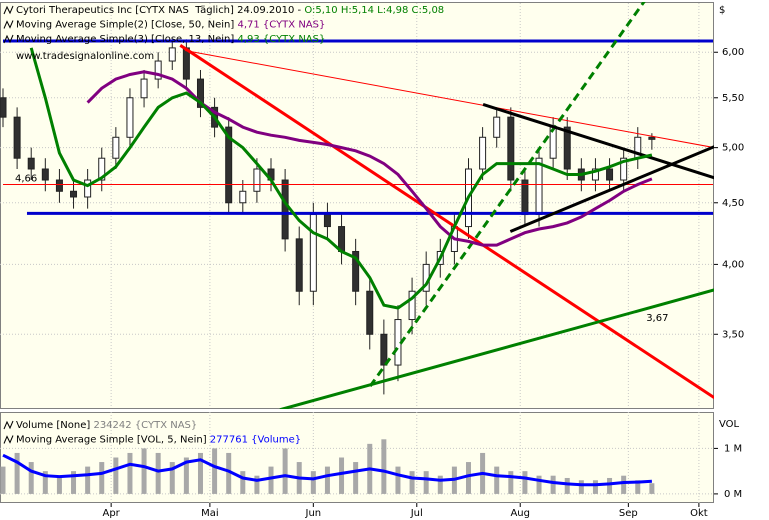 The image size is (769, 520). What do you see at coordinates (733, 148) in the screenshot?
I see `y-tick-label: 5,00` at bounding box center [733, 148].